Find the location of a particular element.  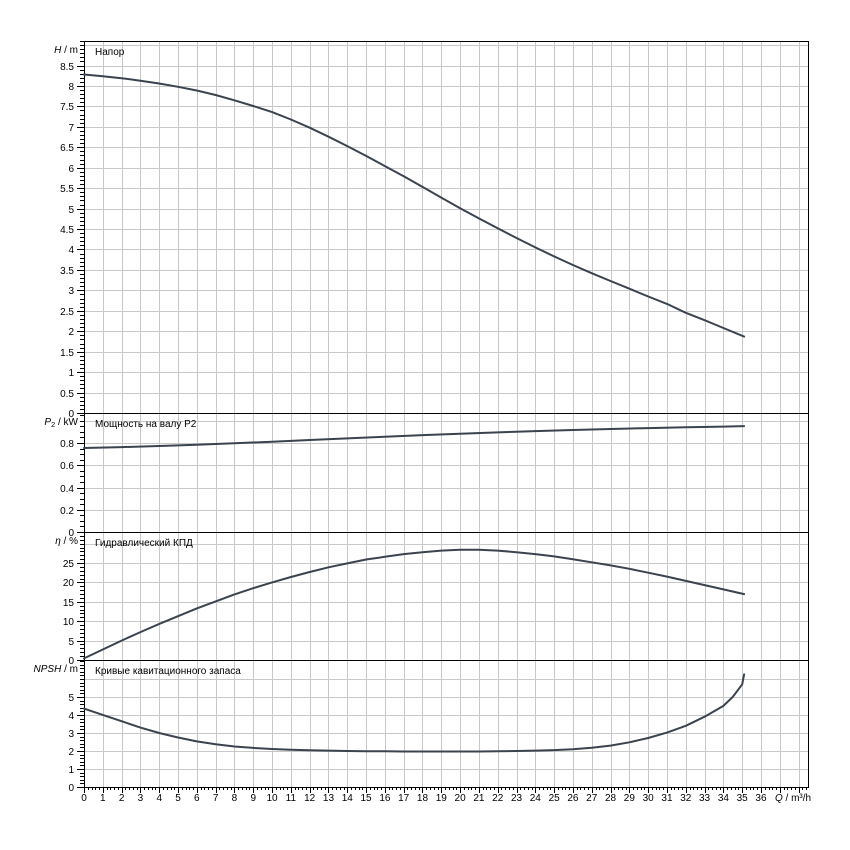

x-tick-label: 36 is located at coordinates (761, 798).